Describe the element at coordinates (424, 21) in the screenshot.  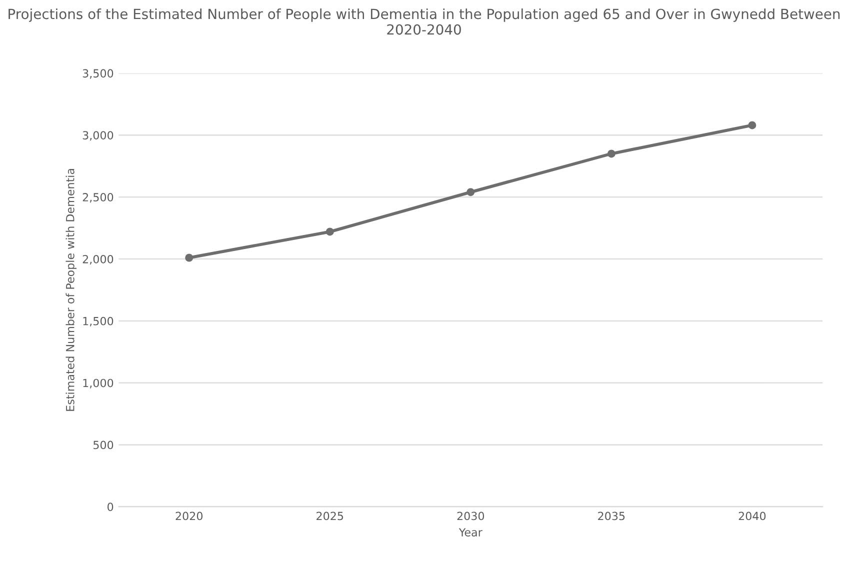
I see `chart-title: Projections of the Estimated Number of People with Dementia in the Population aged 65 and Over in Gwynedd Between 2020-2040` at that location.